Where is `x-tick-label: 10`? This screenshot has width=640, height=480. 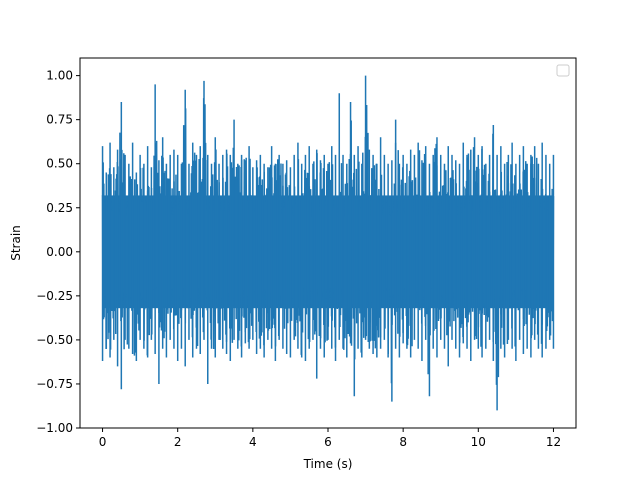 x-tick-label: 10 is located at coordinates (478, 442).